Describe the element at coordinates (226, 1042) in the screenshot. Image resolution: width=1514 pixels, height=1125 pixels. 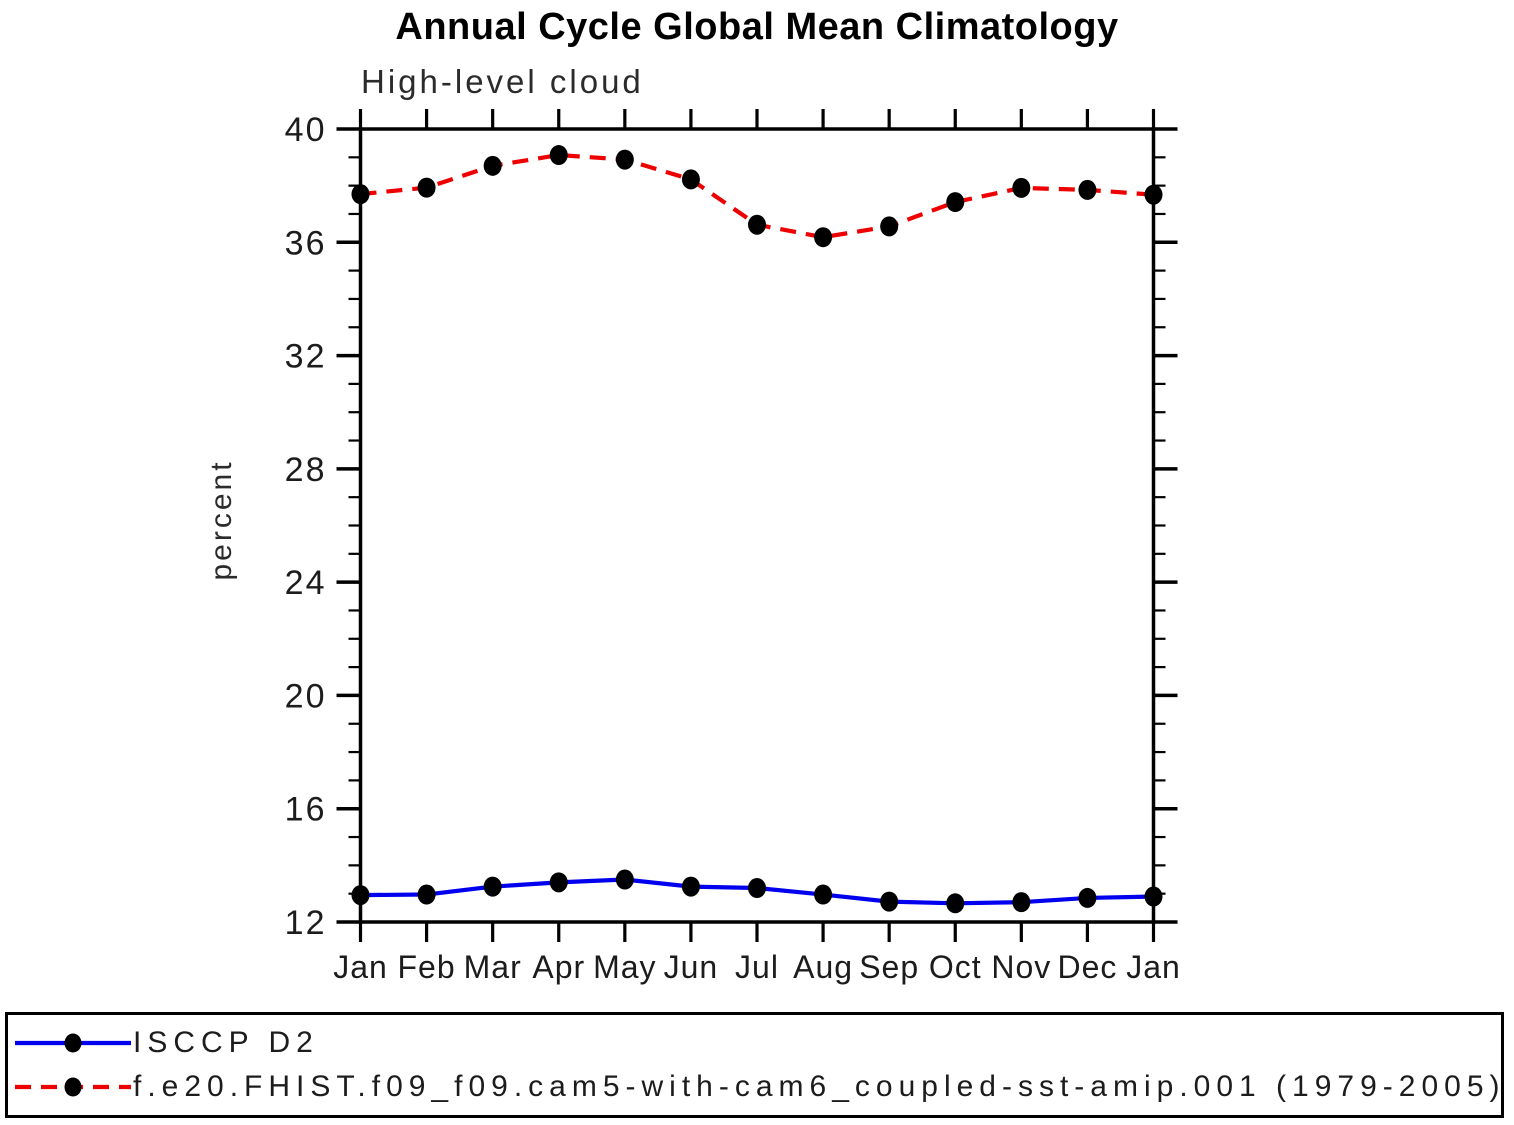
I see `legend-label-0: ISCCP D2` at that location.